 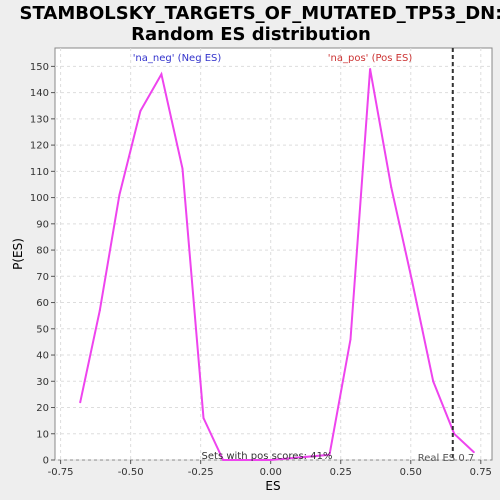 I want to click on x-tick-label: 0.50, so click(x=411, y=472).